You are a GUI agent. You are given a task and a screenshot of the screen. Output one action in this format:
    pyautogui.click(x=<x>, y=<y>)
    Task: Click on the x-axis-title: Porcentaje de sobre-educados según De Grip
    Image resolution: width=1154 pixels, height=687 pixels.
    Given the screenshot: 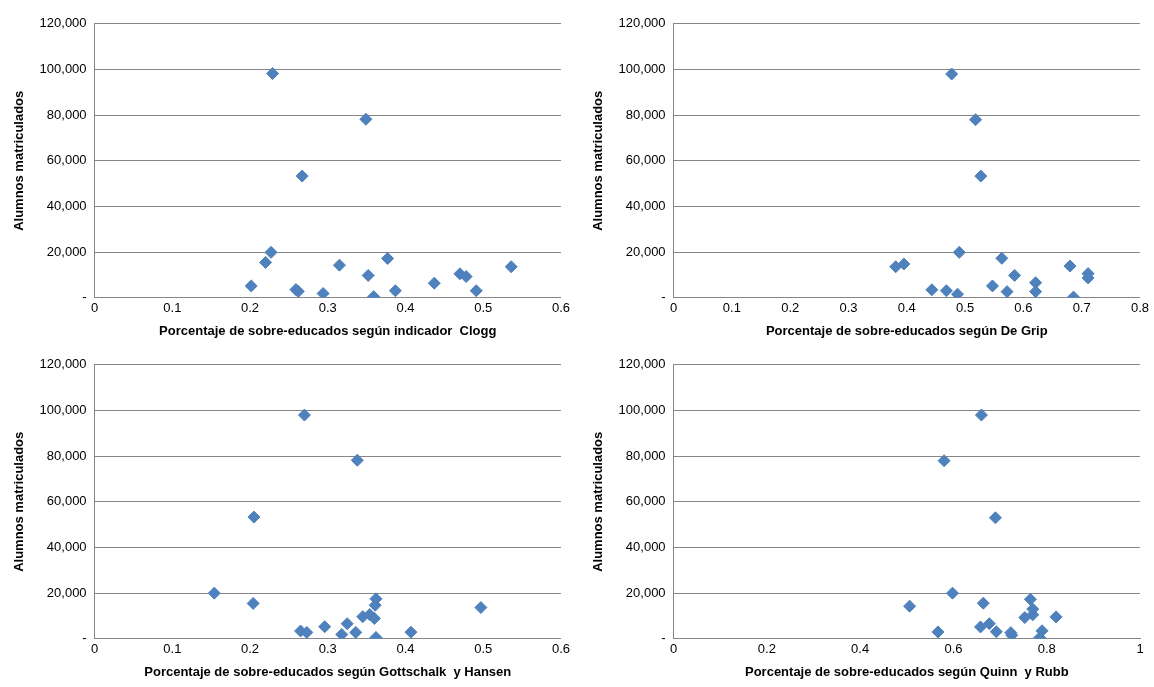 What is the action you would take?
    pyautogui.click(x=906, y=330)
    